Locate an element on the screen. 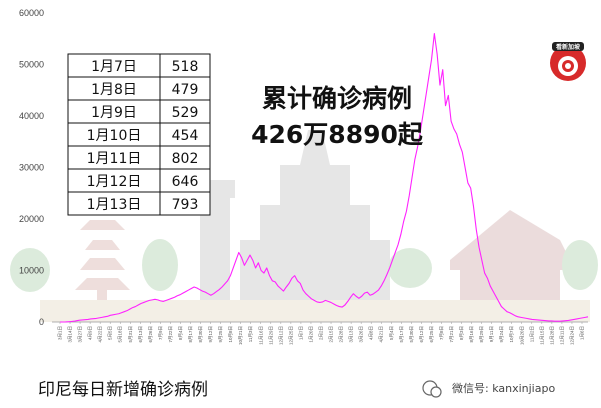 This screenshot has height=408, width=601. x-tick-label: 11月15日 is located at coordinates (542, 335).